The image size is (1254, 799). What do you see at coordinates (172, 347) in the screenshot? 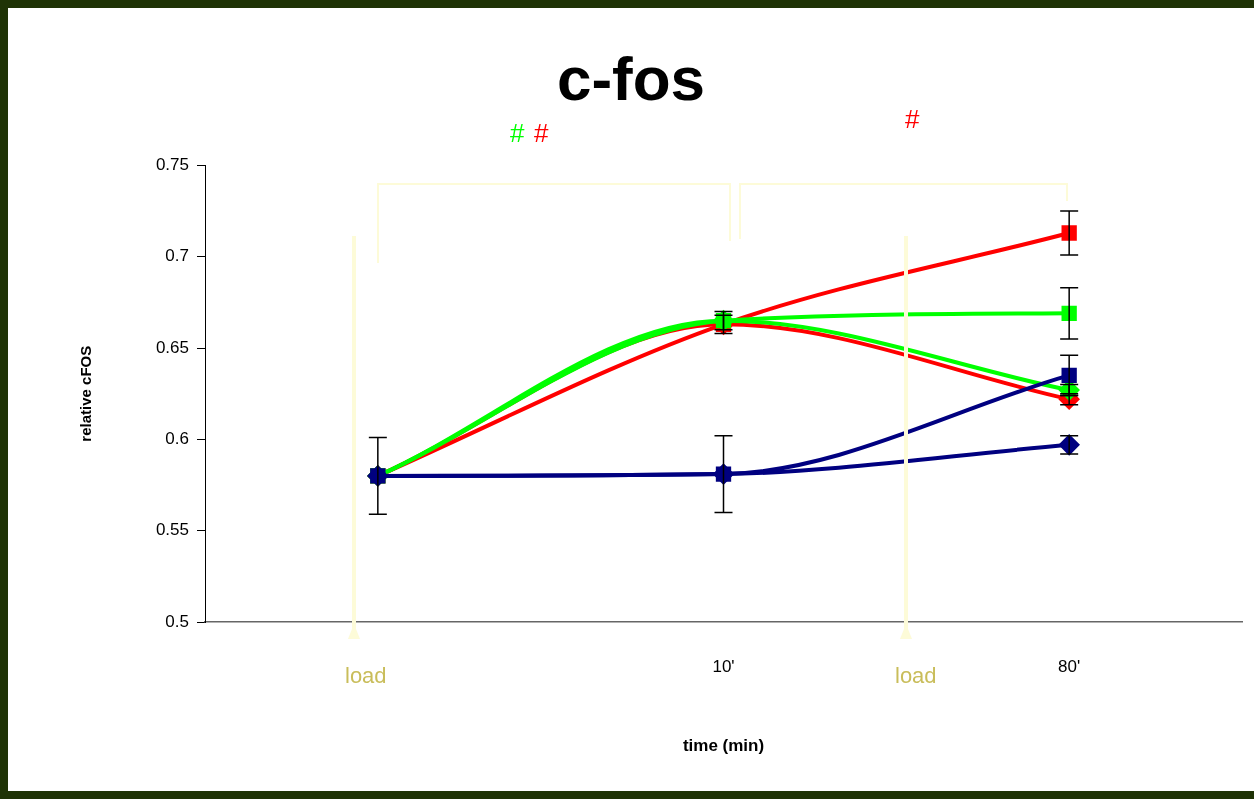
I see `y-tick-label: 0.65` at bounding box center [172, 347].